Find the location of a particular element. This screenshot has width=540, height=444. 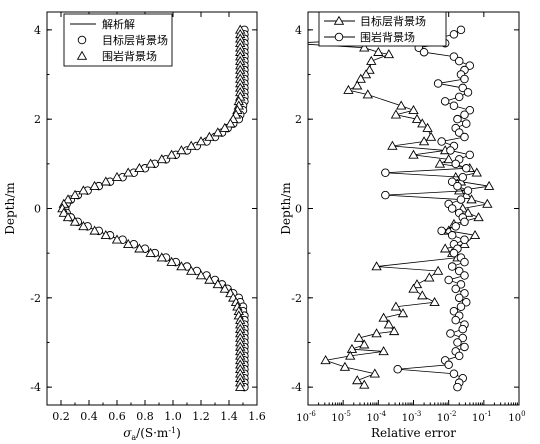

left-x-tick-label: 1.0 is located at coordinates (173, 416).